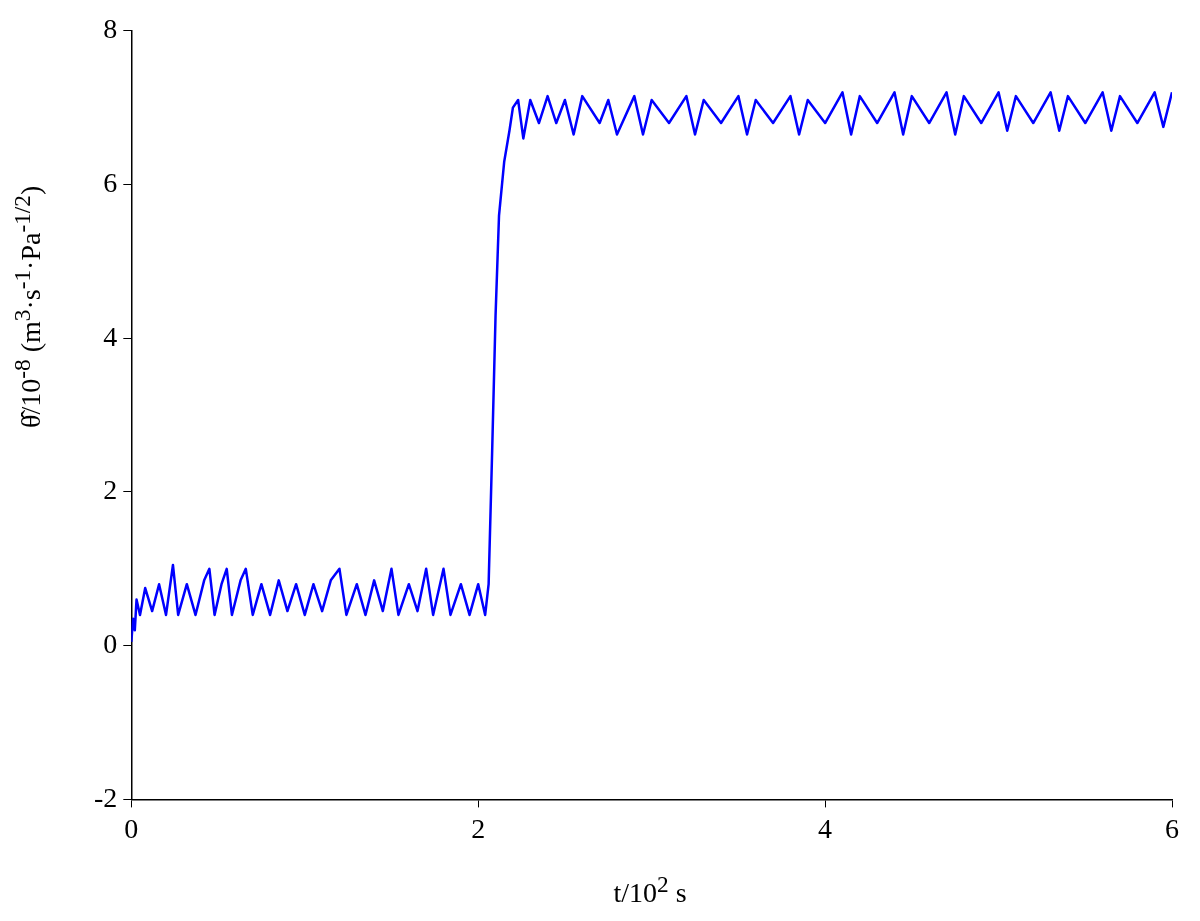 Image resolution: width=1200 pixels, height=921 pixels. What do you see at coordinates (110, 644) in the screenshot?
I see `y-tick-label: 0` at bounding box center [110, 644].